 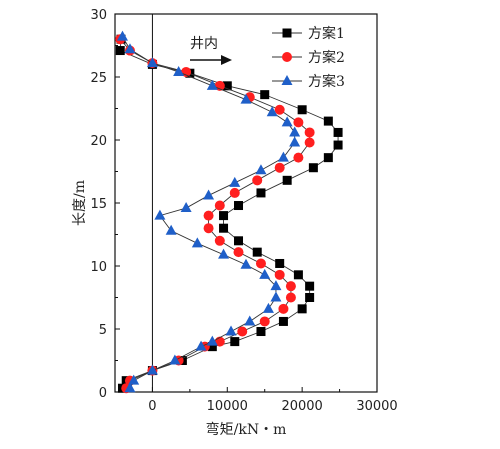 What do you see at coordinates (98, 15) in the screenshot?
I see `y-tick-label: 30` at bounding box center [98, 15].